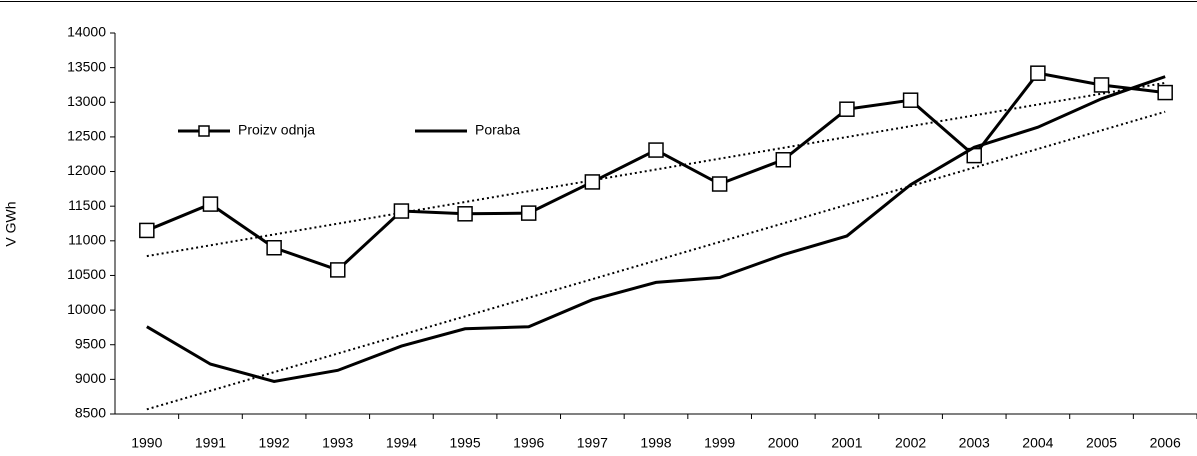  I want to click on x-tick-label: 1990, so click(146, 443).